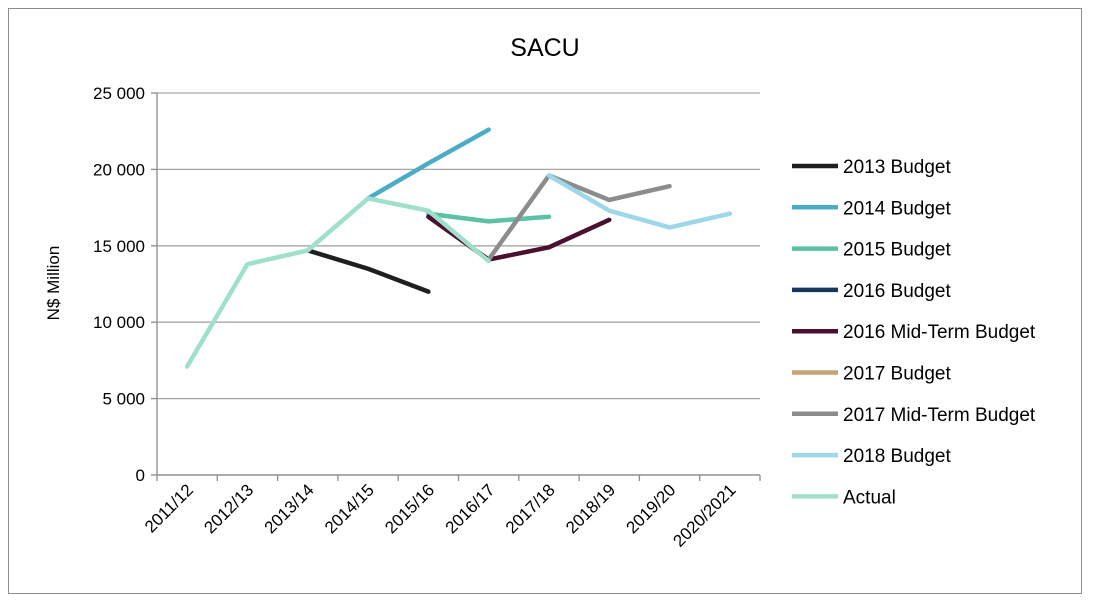 The width and height of the screenshot is (1094, 604). What do you see at coordinates (939, 415) in the screenshot?
I see `legend-label: 2017 Mid-Term Budget` at bounding box center [939, 415].